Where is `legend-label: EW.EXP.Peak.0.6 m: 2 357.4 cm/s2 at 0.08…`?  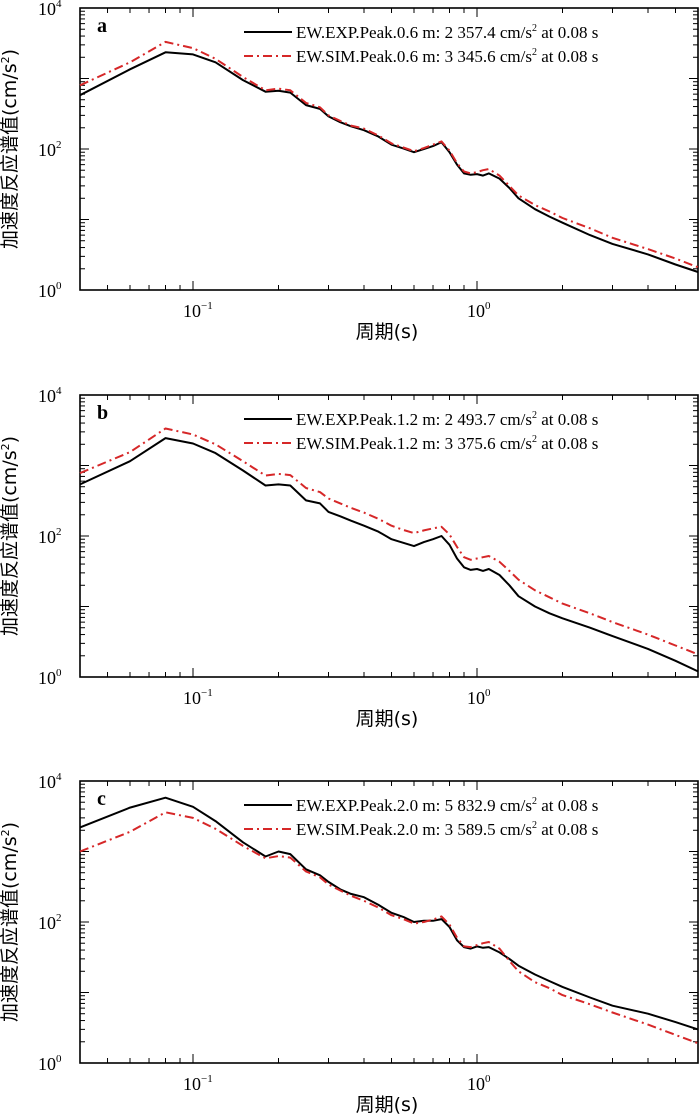 legend-label: EW.EXP.Peak.0.6 m: 2 357.4 cm/s2 at 0.08… is located at coordinates (447, 32).